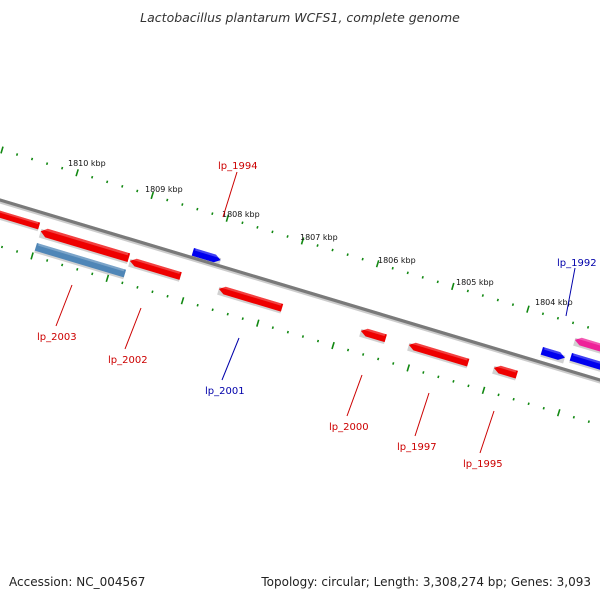 Image resolution: width=600 pixels, height=600 pixels. What do you see at coordinates (77, 582) in the screenshot?
I see `accession-text: Accession: NC_004567` at bounding box center [77, 582].